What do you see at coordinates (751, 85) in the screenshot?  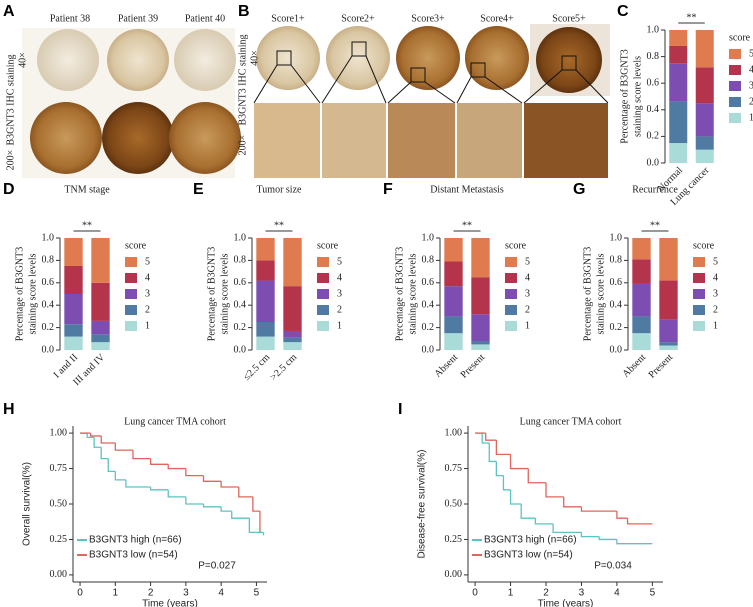 I see `legend-label: 3` at bounding box center [751, 85].